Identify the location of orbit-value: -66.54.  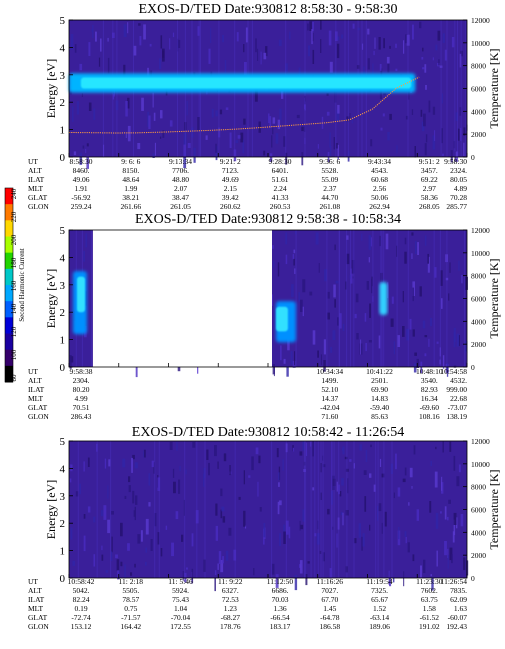
(280, 617).